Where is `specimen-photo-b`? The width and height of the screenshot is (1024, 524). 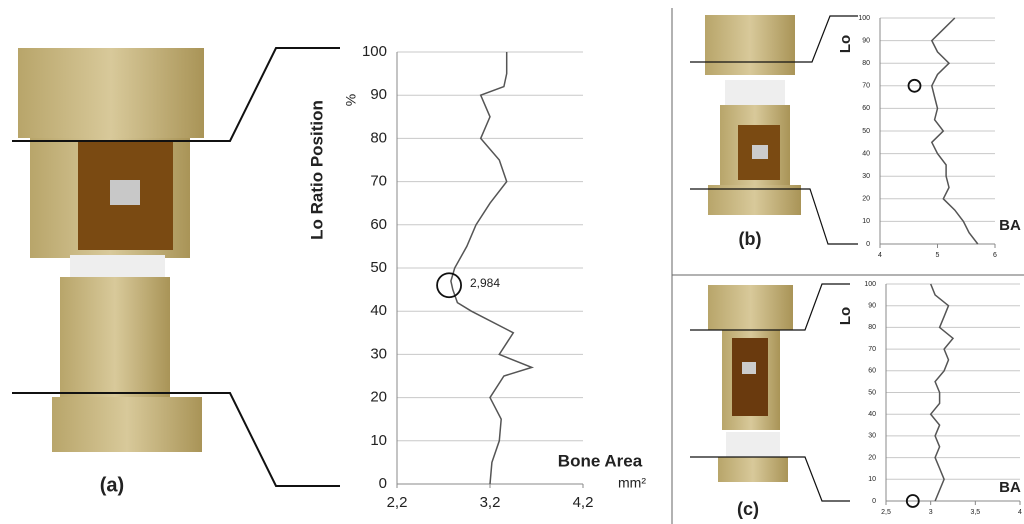 specimen-photo-b is located at coordinates (753, 115).